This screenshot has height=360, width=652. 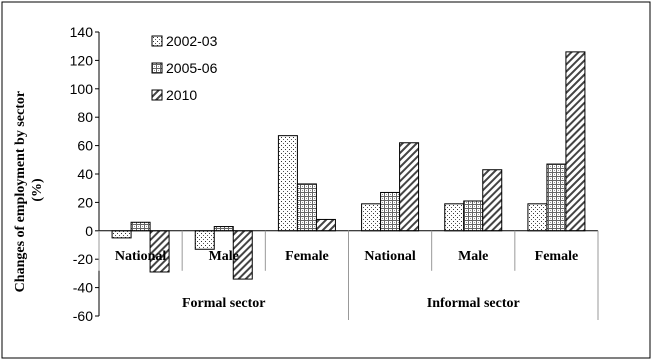 I want to click on y-axis-title-line-1: Changes of employment by sector, so click(x=20, y=191).